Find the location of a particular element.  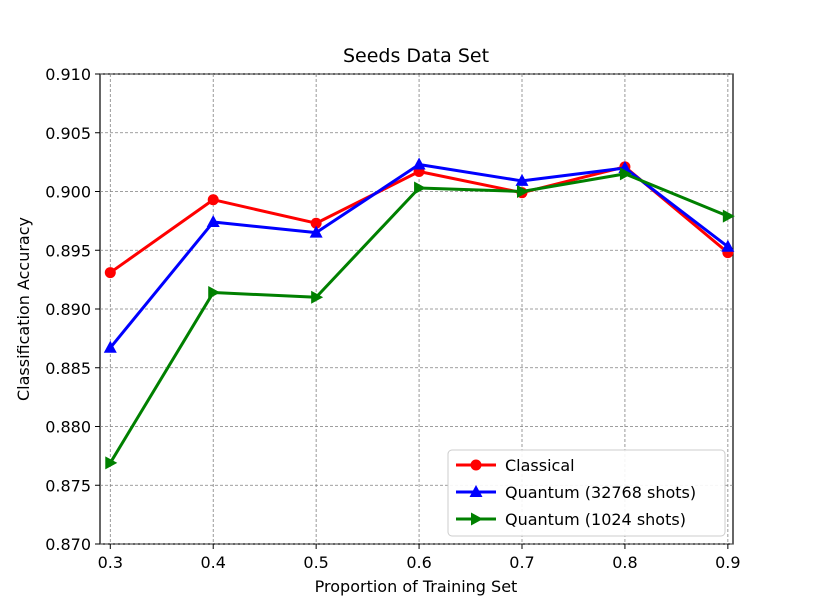

y-tick-label: 0.895 is located at coordinates (68, 250).